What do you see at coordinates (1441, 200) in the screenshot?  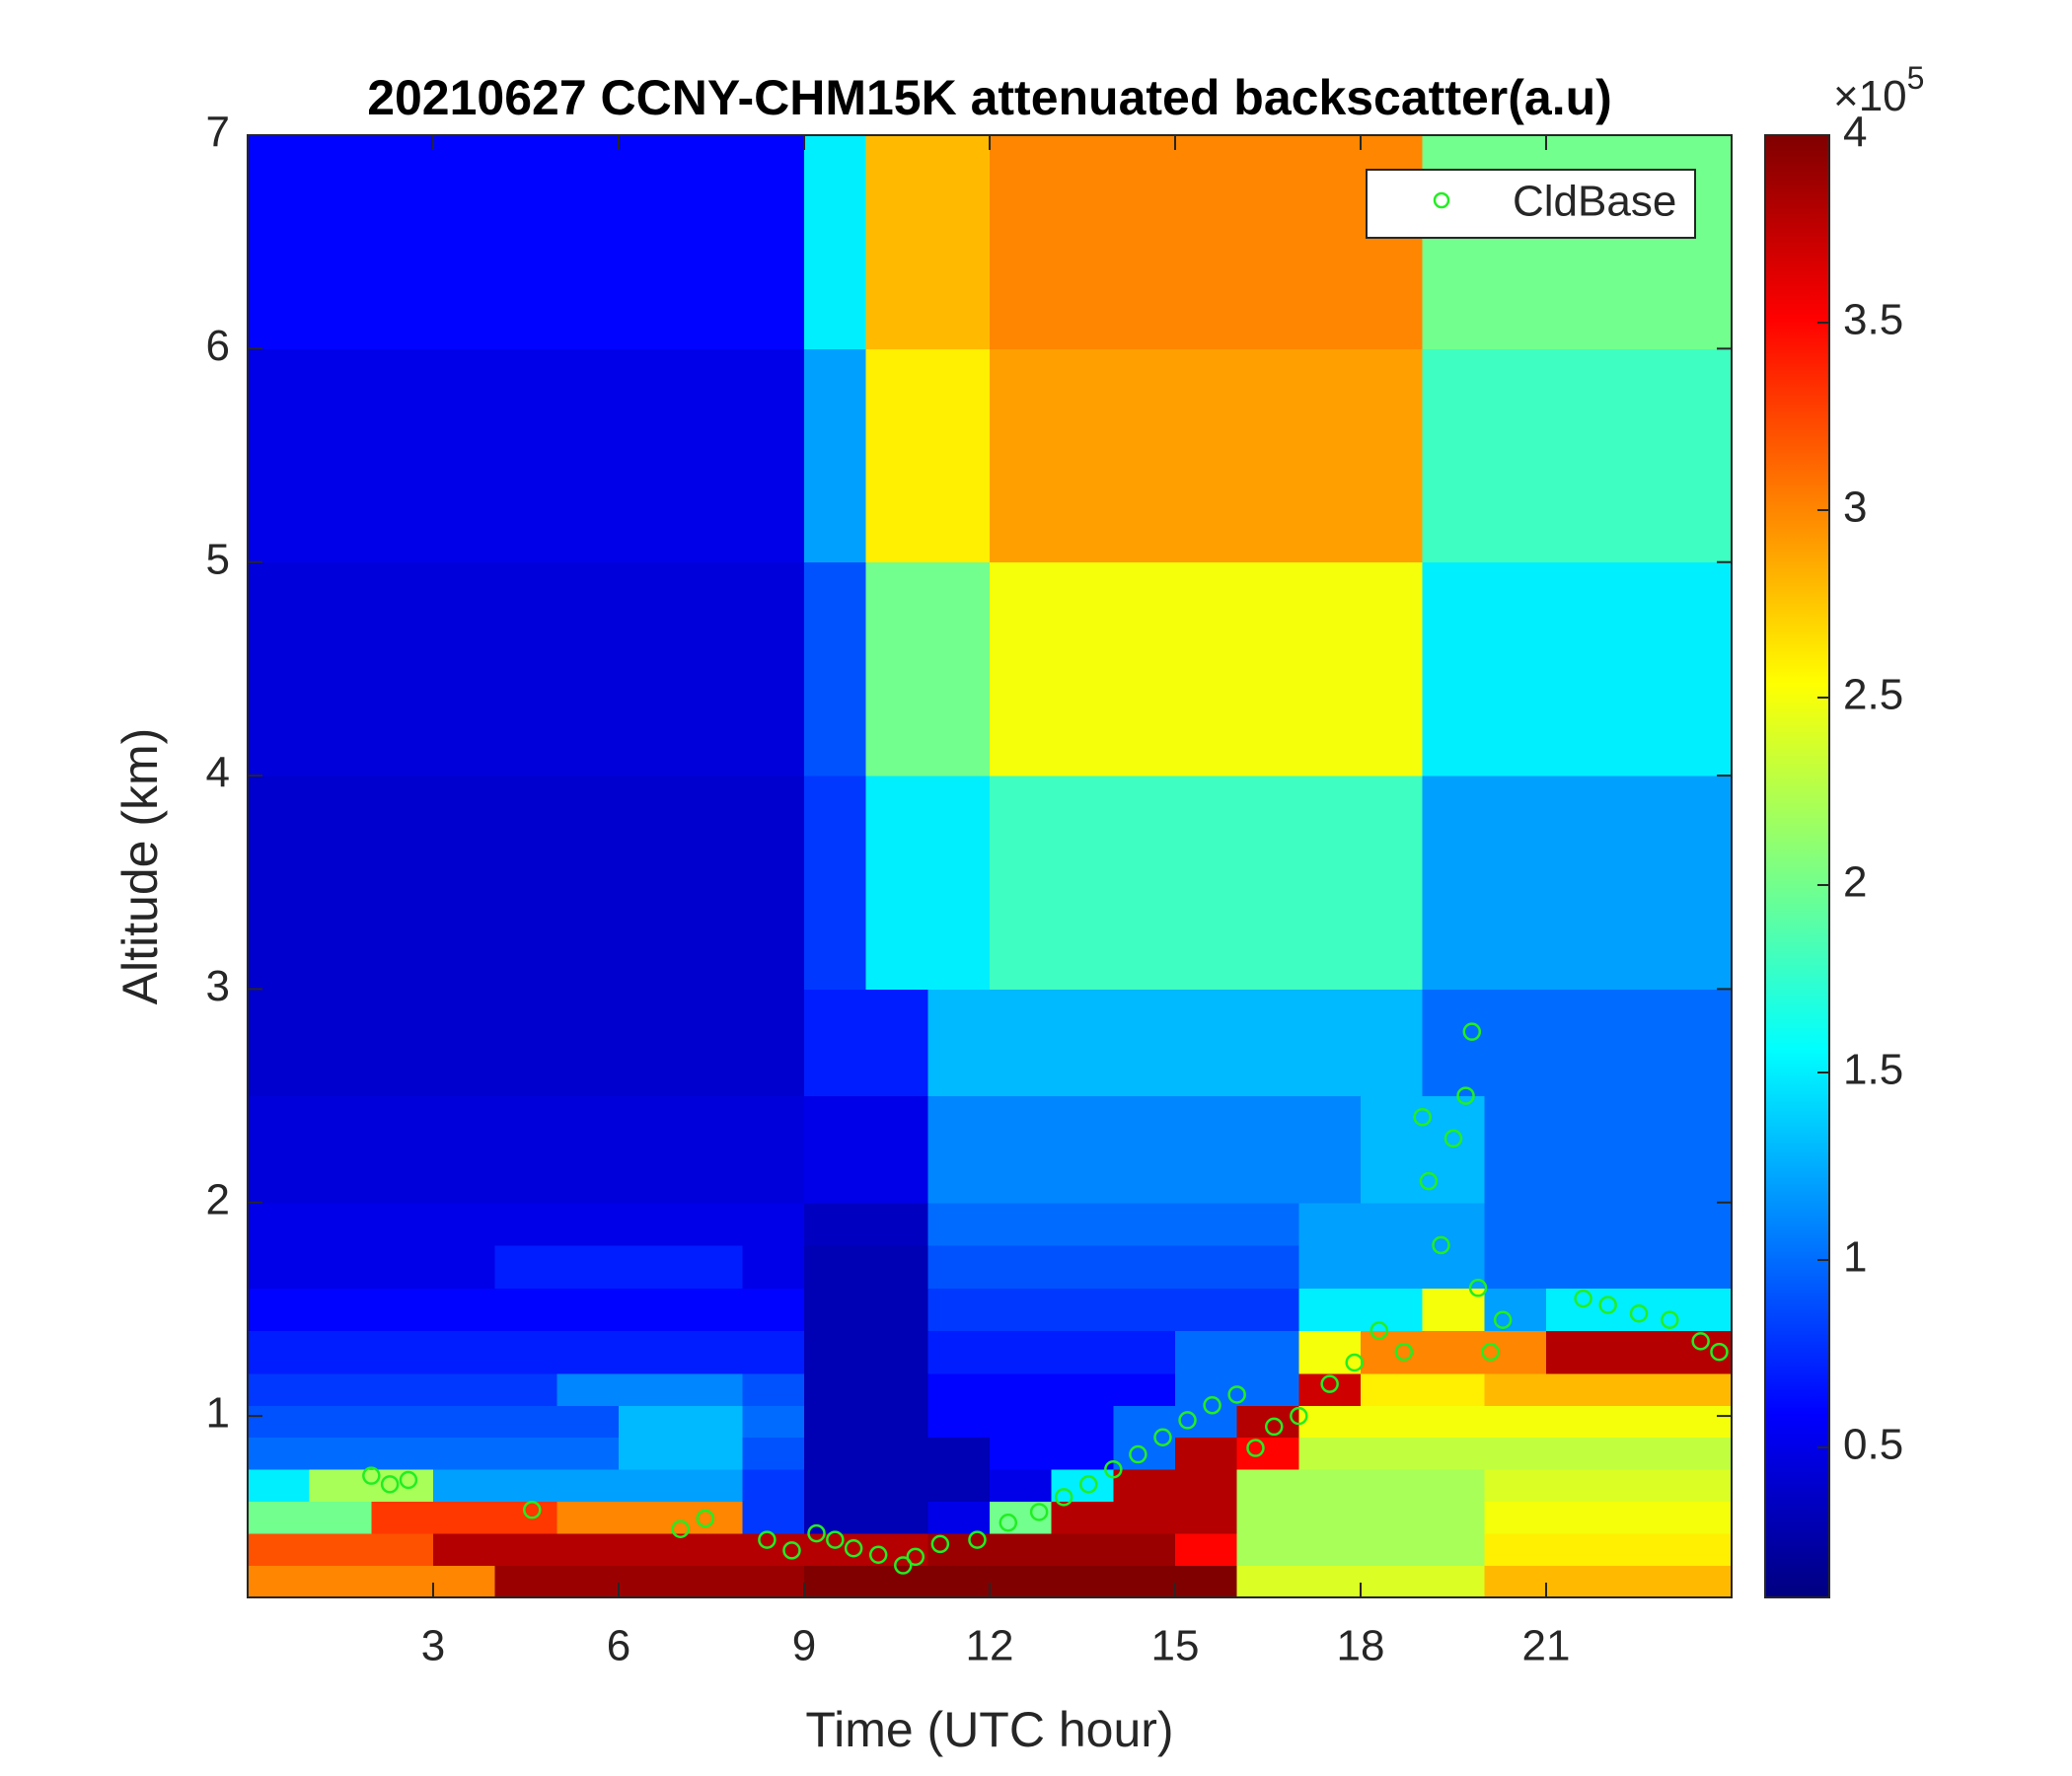 I see `legend-marker` at bounding box center [1441, 200].